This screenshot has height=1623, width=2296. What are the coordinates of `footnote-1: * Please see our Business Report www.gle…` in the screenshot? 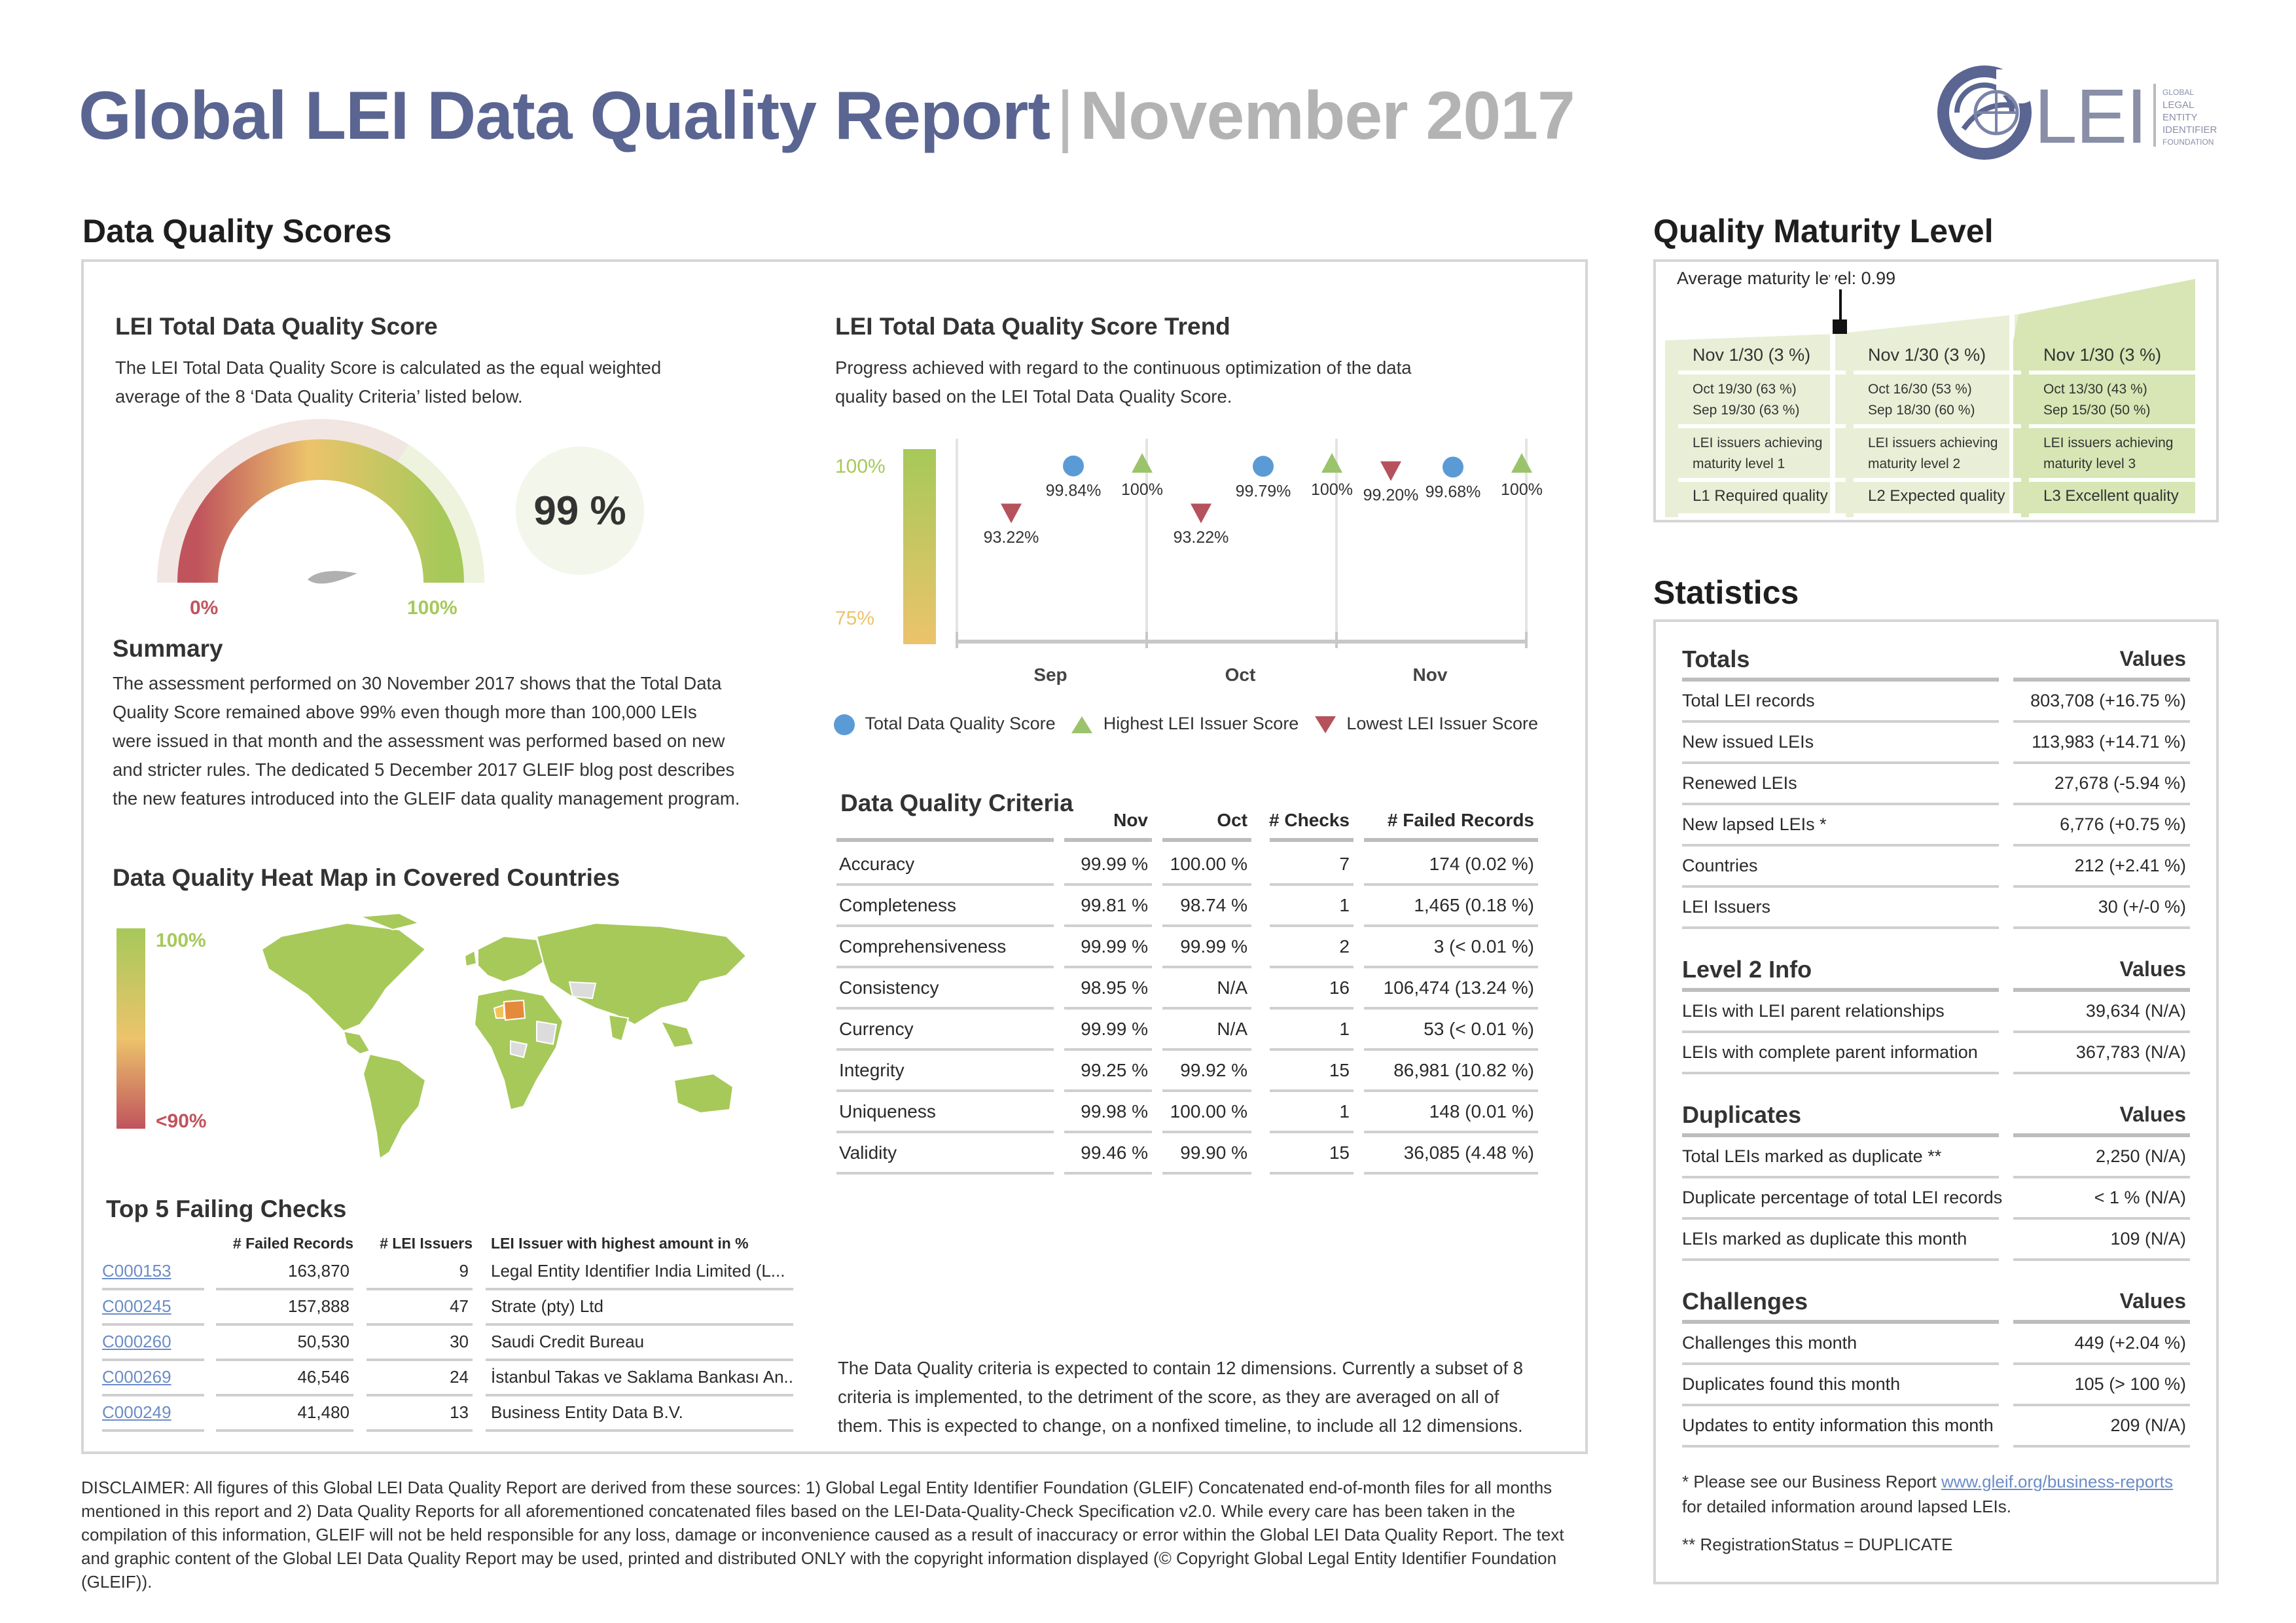 It's located at (1927, 1494).